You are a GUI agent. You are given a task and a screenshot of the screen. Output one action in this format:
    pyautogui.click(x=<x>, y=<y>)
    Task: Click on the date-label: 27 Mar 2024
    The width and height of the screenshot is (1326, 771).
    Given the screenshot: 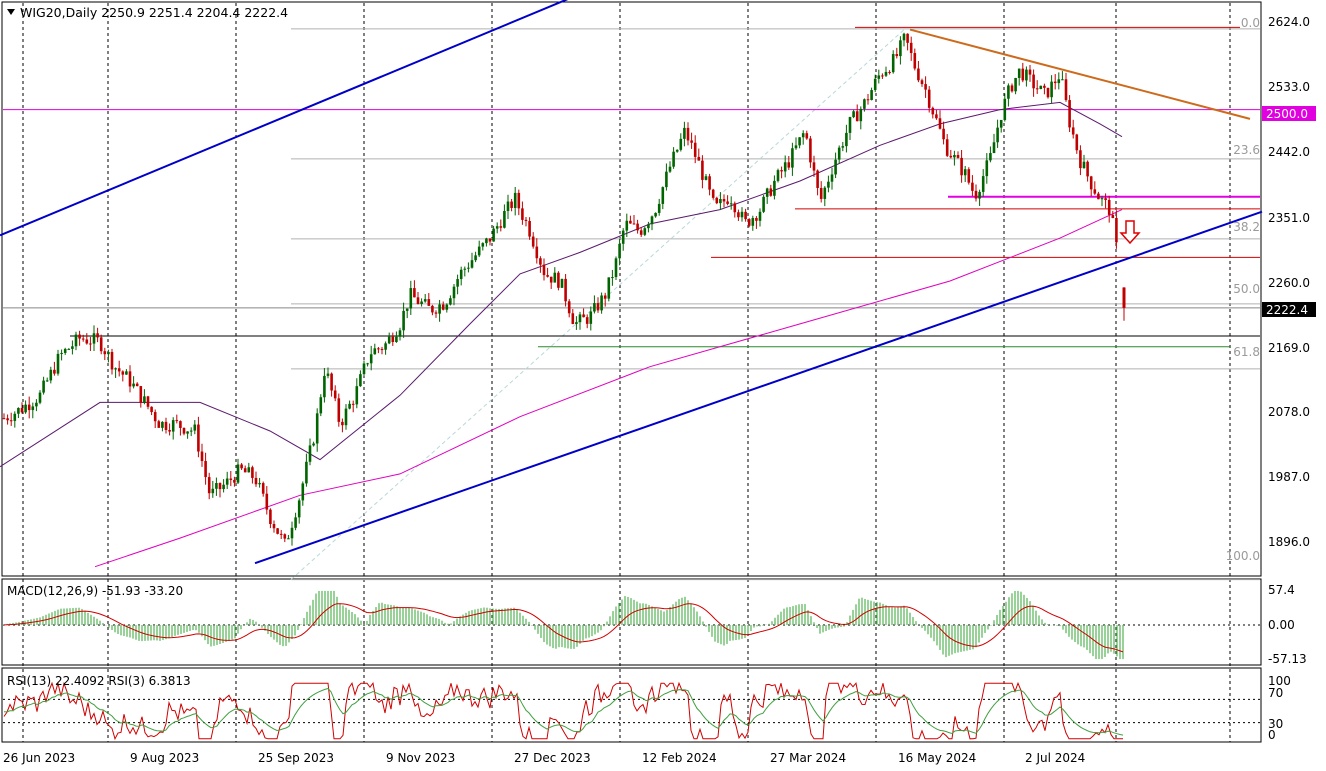 What is the action you would take?
    pyautogui.click(x=808, y=758)
    